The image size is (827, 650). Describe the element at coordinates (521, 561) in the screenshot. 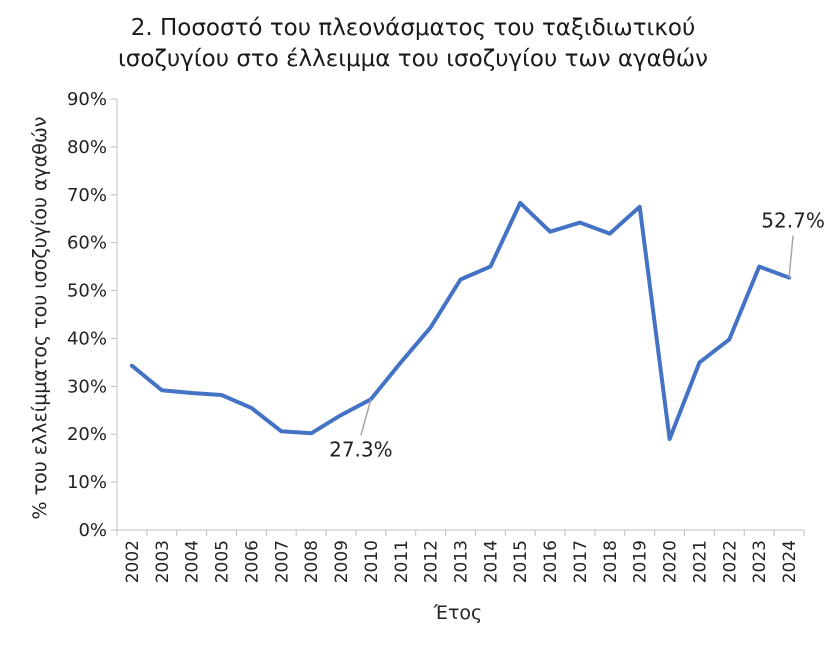

I see `x-tick-label: 2015` at that location.